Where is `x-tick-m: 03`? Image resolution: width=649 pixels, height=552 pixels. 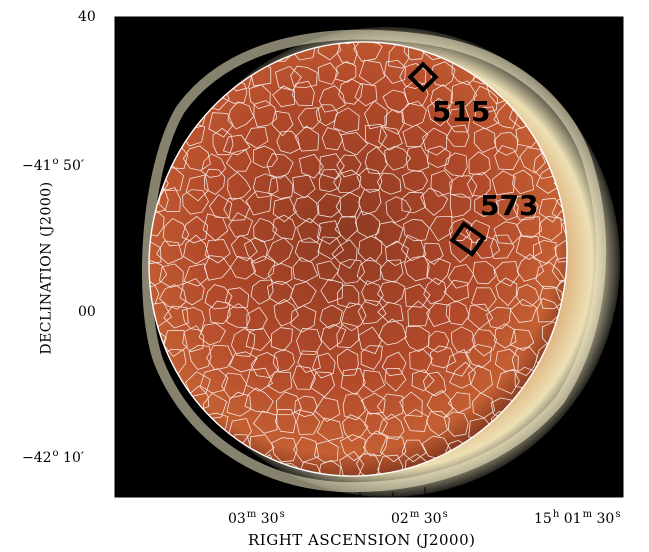 x-tick-m: 03 is located at coordinates (237, 519).